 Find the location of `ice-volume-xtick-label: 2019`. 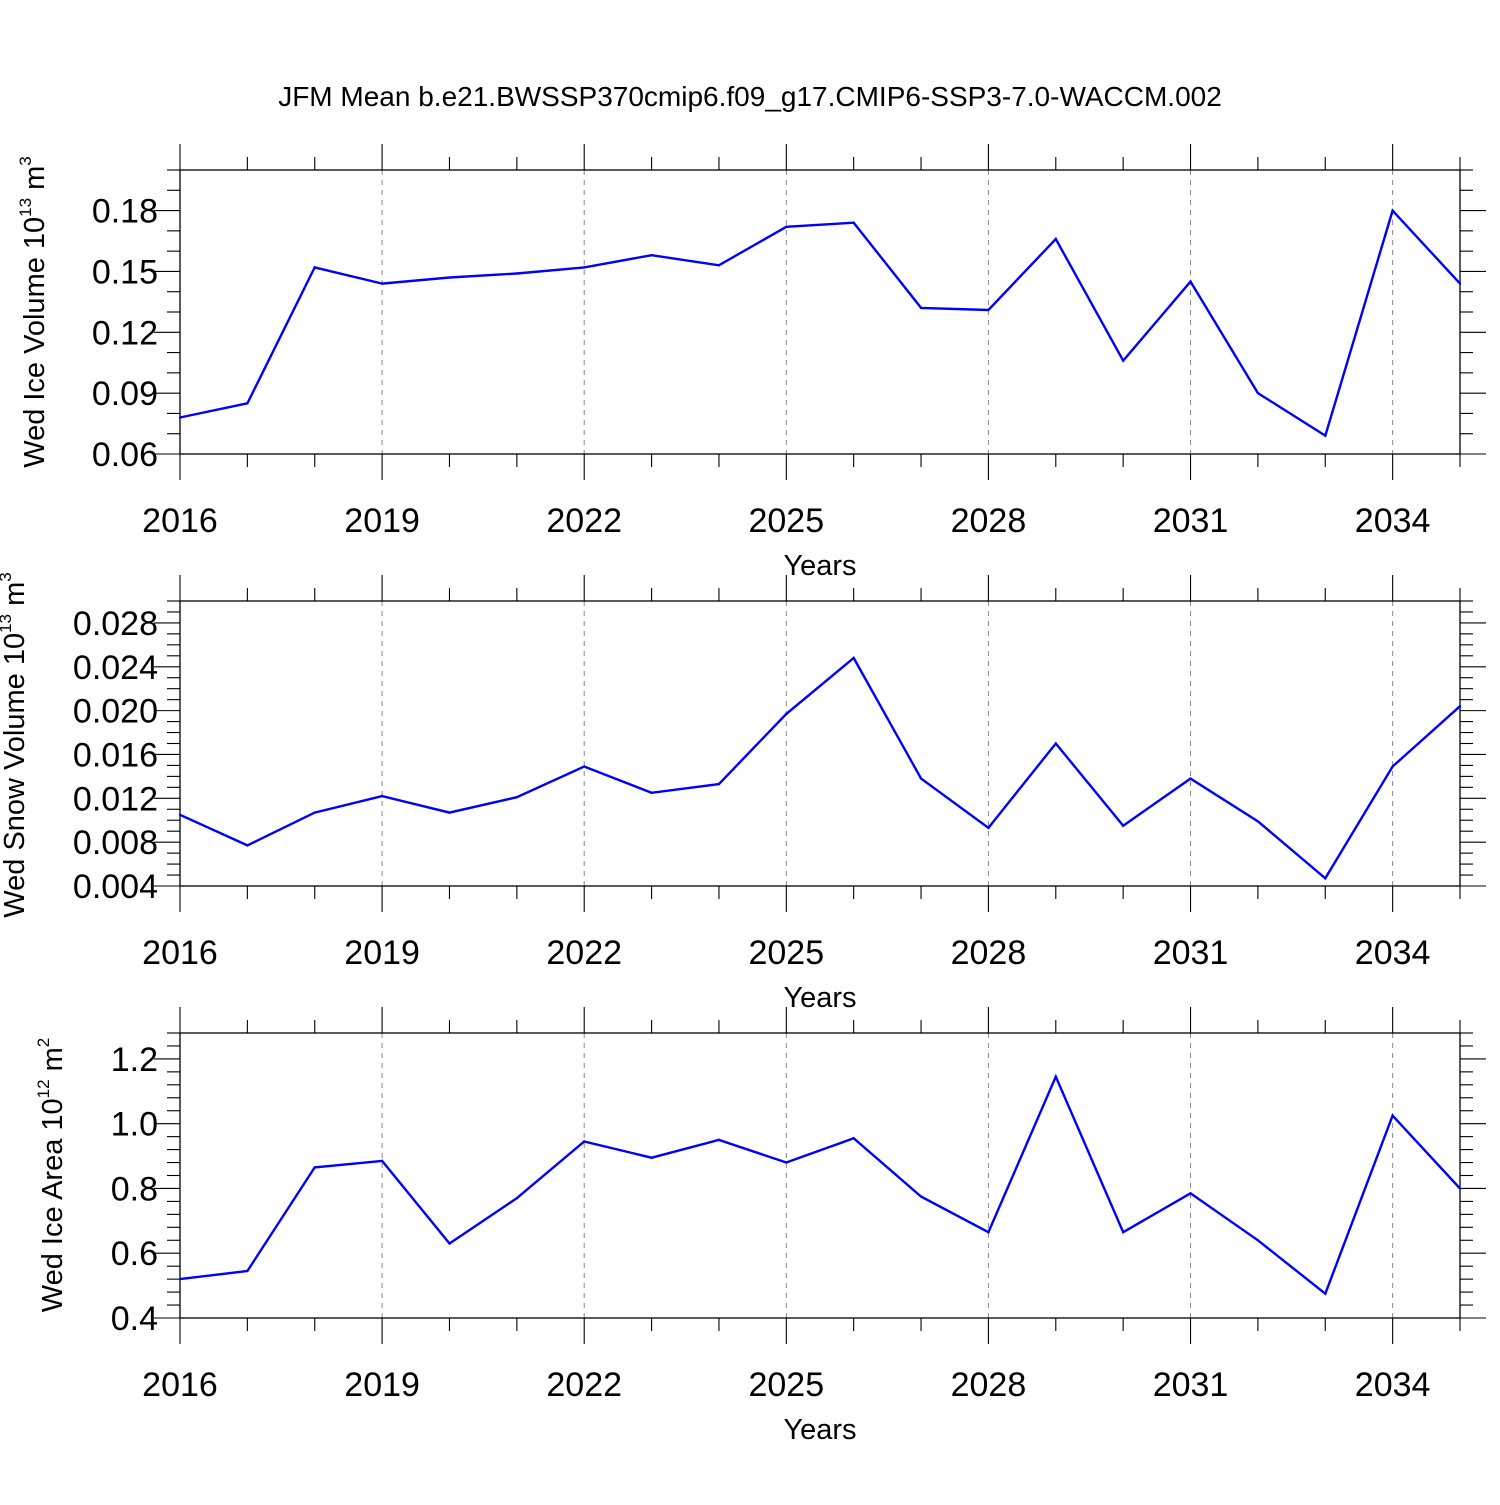

ice-volume-xtick-label: 2019 is located at coordinates (382, 521).